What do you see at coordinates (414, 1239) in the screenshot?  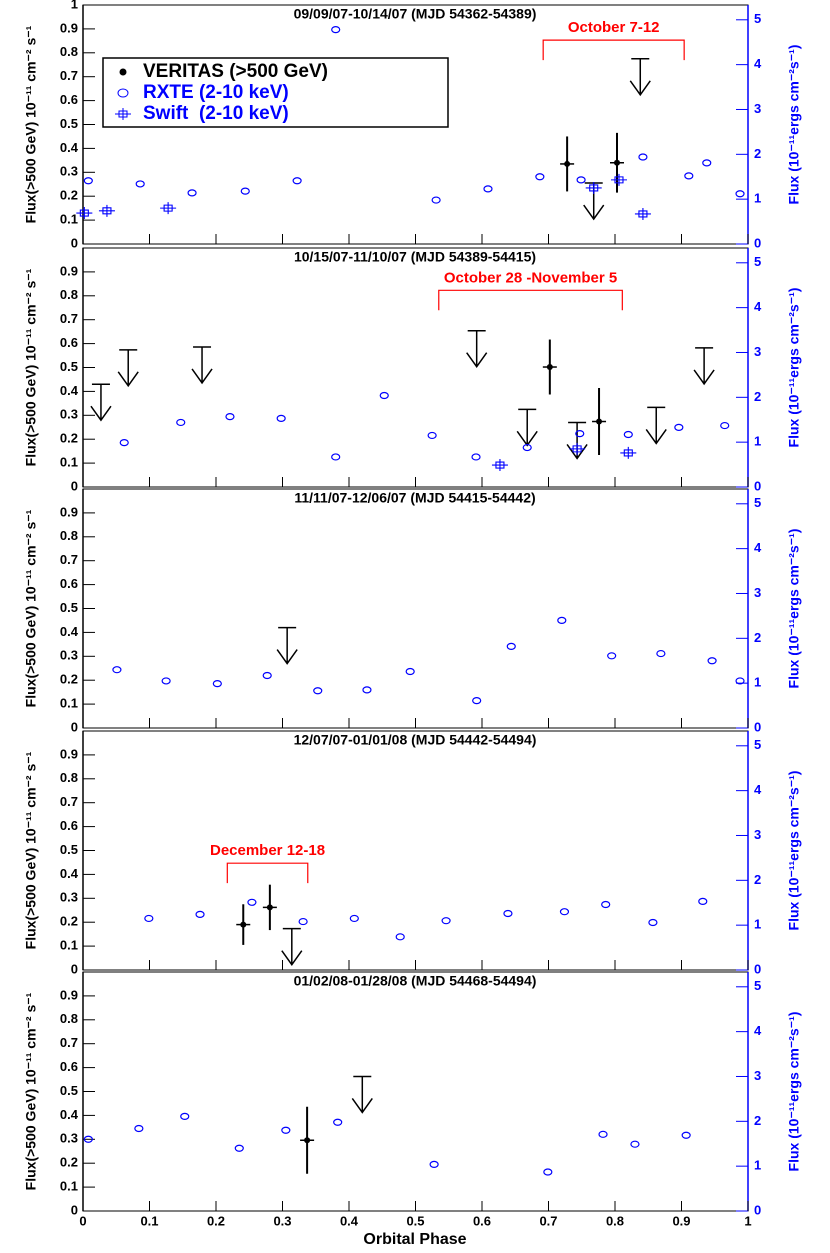 I see `x-axis-label: Orbital Phase` at bounding box center [414, 1239].